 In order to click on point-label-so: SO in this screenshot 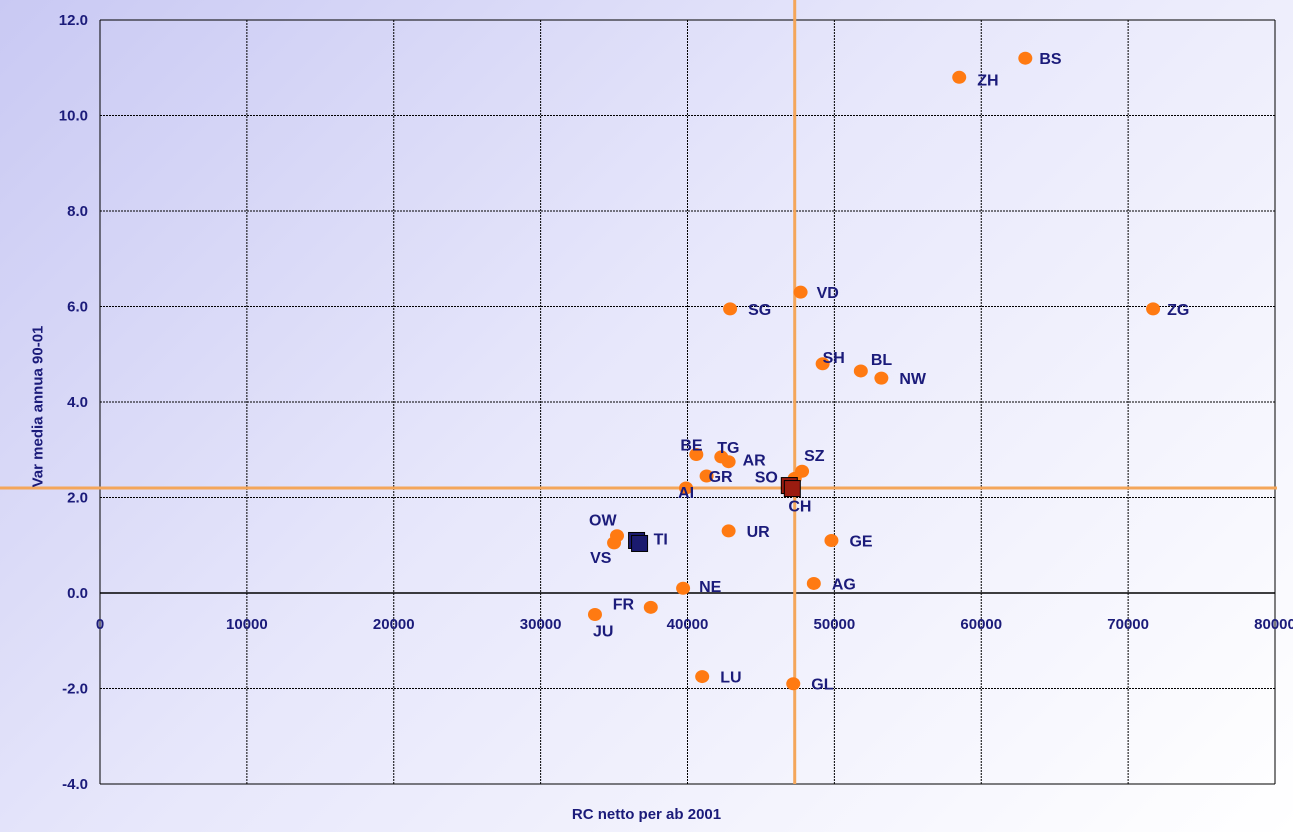, I will do `click(766, 477)`.